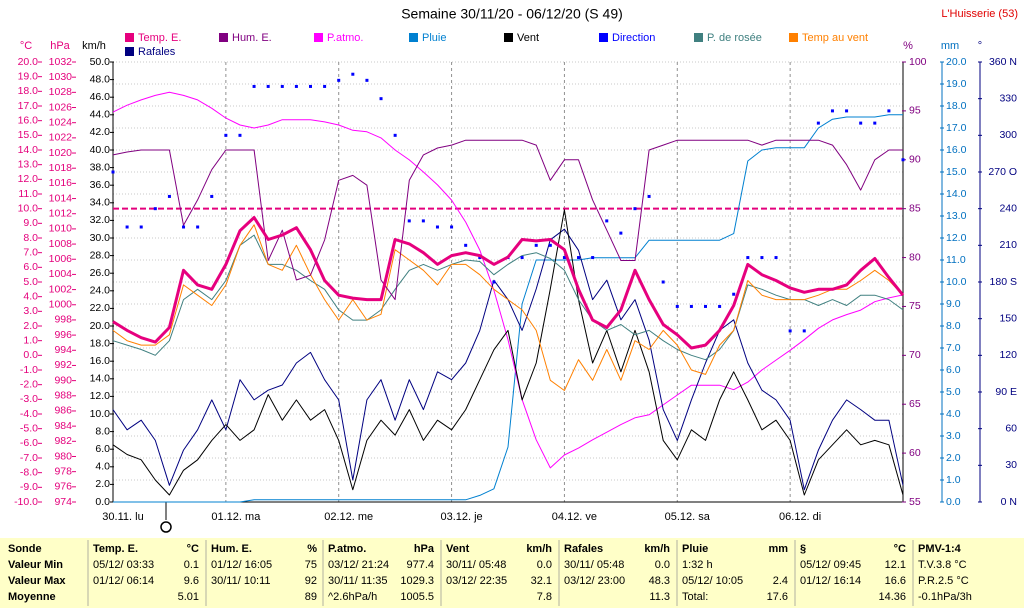  What do you see at coordinates (63, 350) in the screenshot?
I see `y-tick-label: 994` at bounding box center [63, 350].